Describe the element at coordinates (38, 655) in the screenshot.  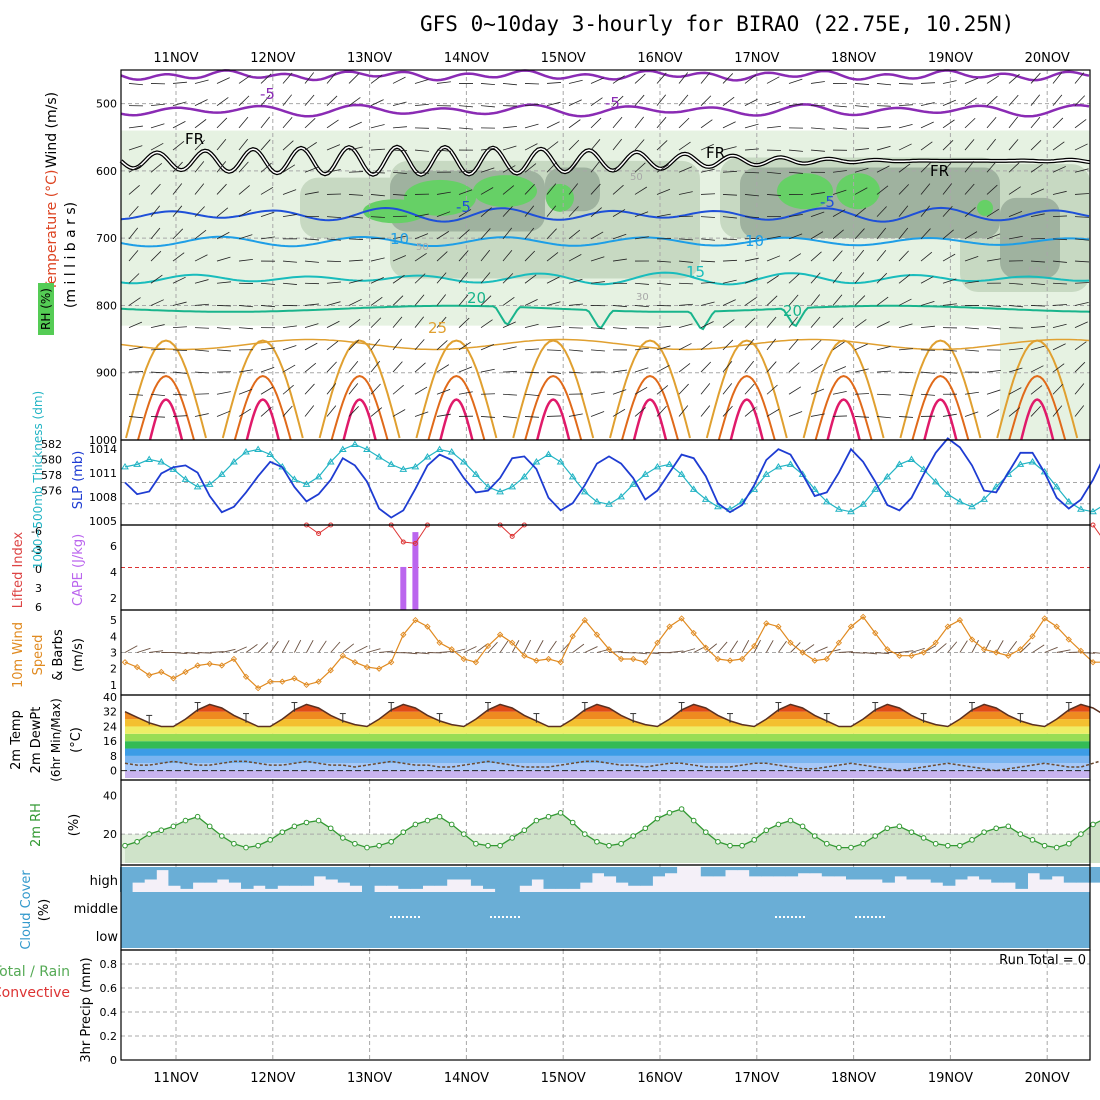
I see `wind-speed-axis-title: Speed` at that location.